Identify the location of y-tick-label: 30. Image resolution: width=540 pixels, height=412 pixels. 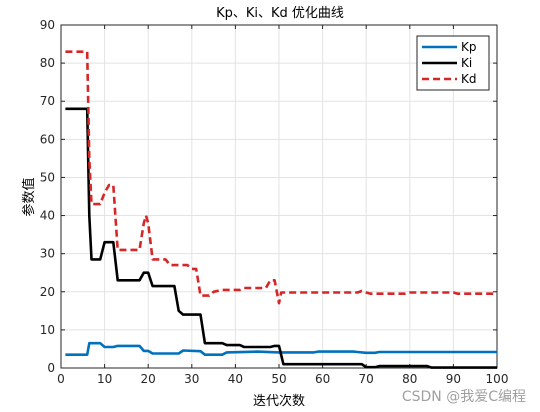
(47, 254).